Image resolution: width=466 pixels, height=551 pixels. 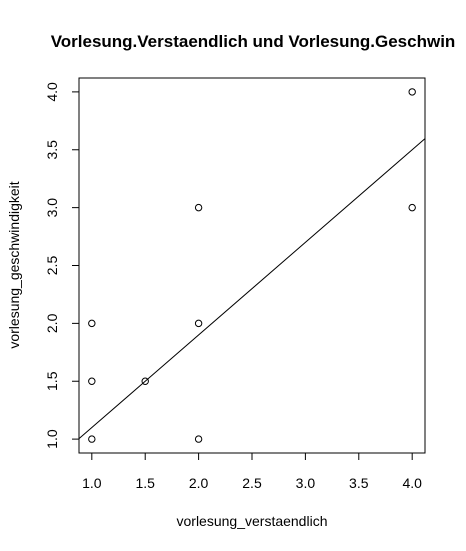 What do you see at coordinates (52, 150) in the screenshot?
I see `y-tick-label: 3.5` at bounding box center [52, 150].